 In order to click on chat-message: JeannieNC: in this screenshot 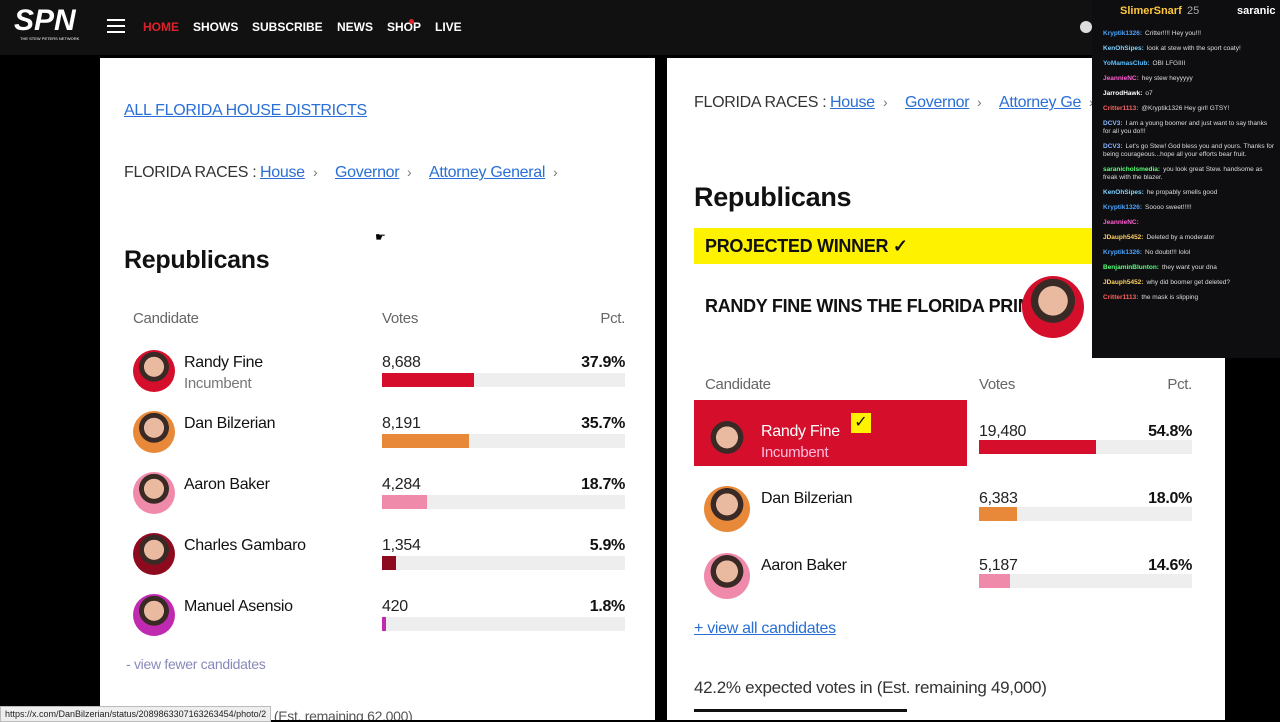, I will do `click(1189, 223)`.